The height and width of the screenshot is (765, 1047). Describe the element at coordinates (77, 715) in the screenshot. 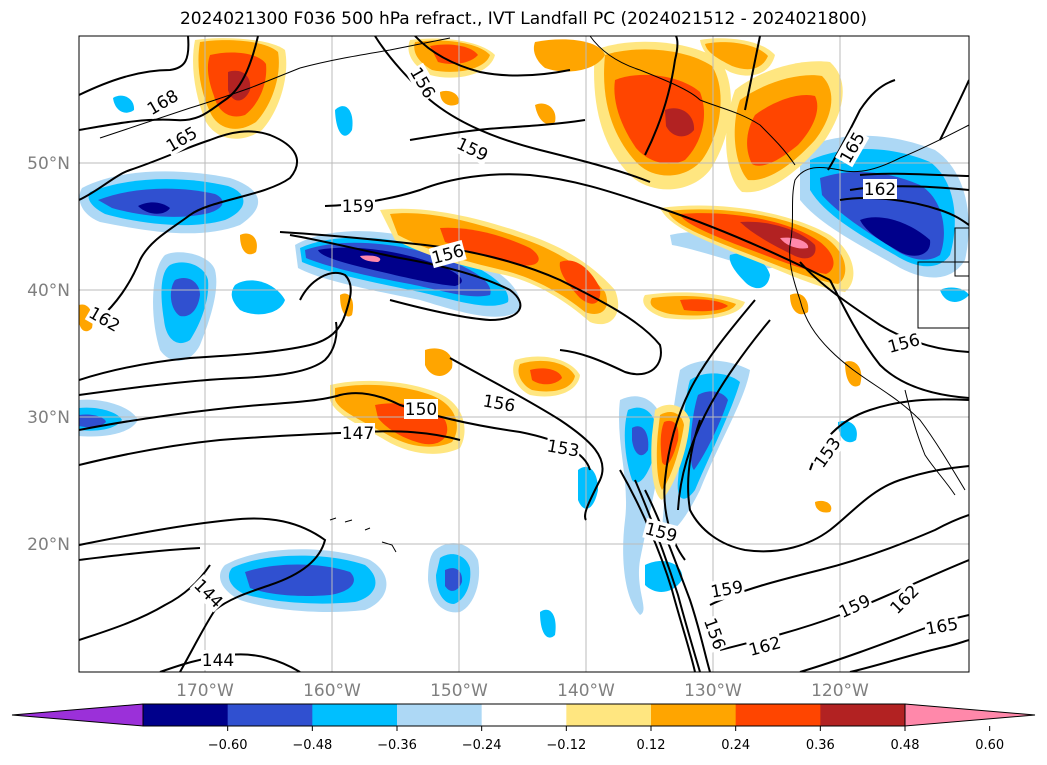

I see `colorbar-extend-low` at that location.